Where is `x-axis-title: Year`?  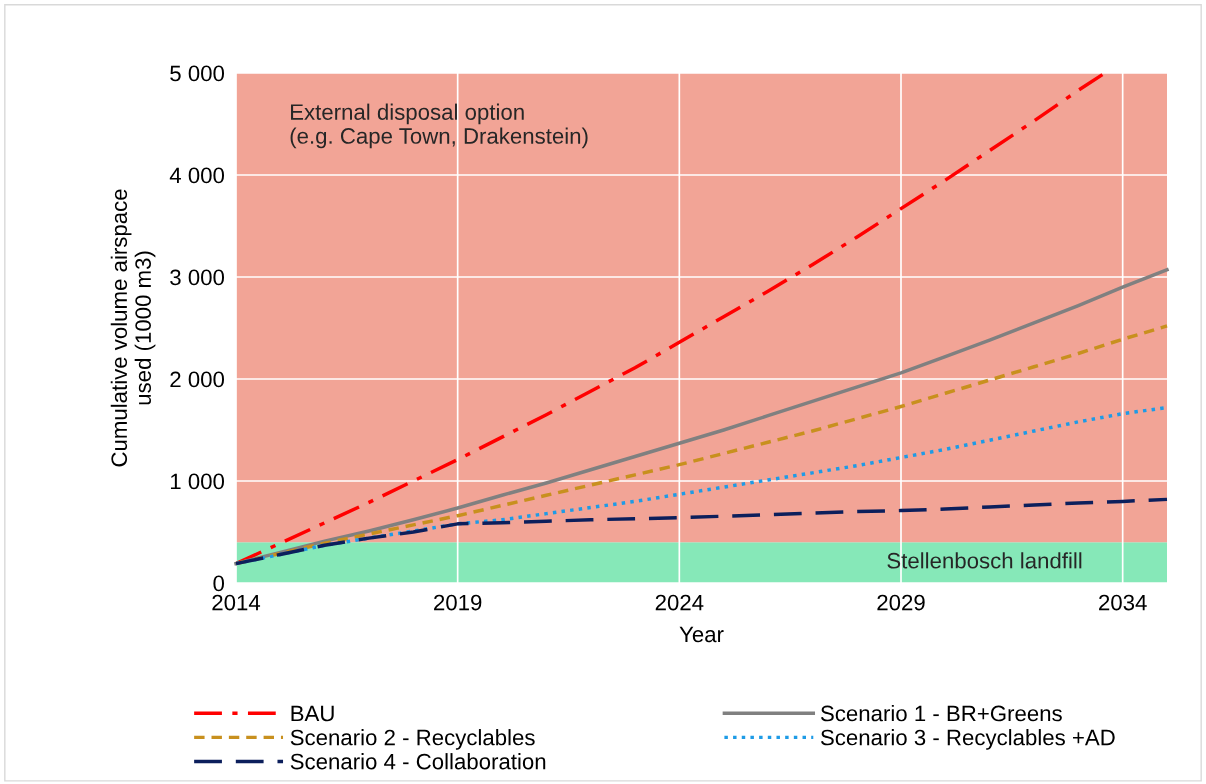
x-axis-title: Year is located at coordinates (701, 634).